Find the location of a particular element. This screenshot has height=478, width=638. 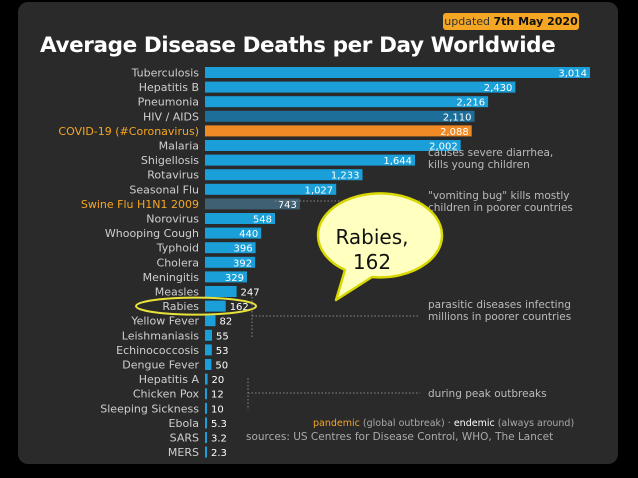

category-label: Cholera is located at coordinates (178, 262).